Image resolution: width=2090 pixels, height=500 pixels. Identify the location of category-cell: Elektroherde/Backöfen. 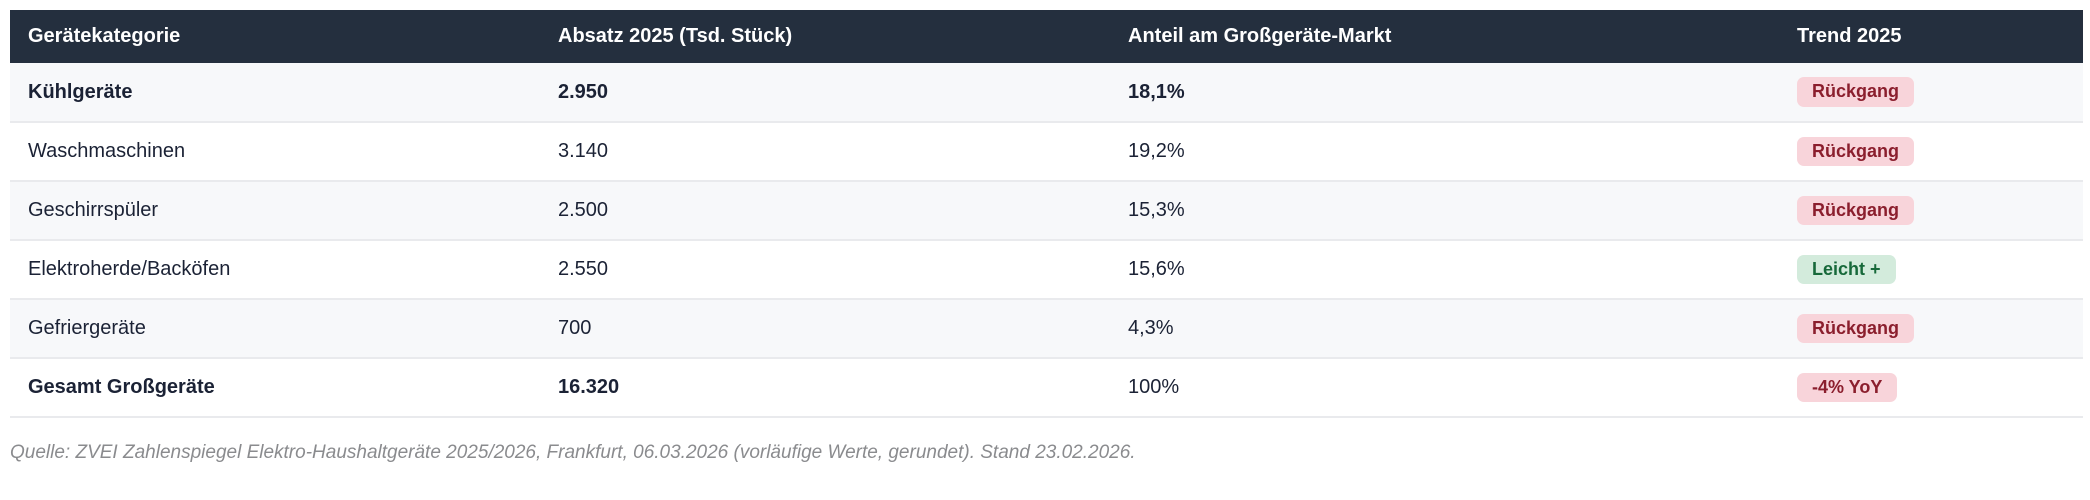
(275, 270).